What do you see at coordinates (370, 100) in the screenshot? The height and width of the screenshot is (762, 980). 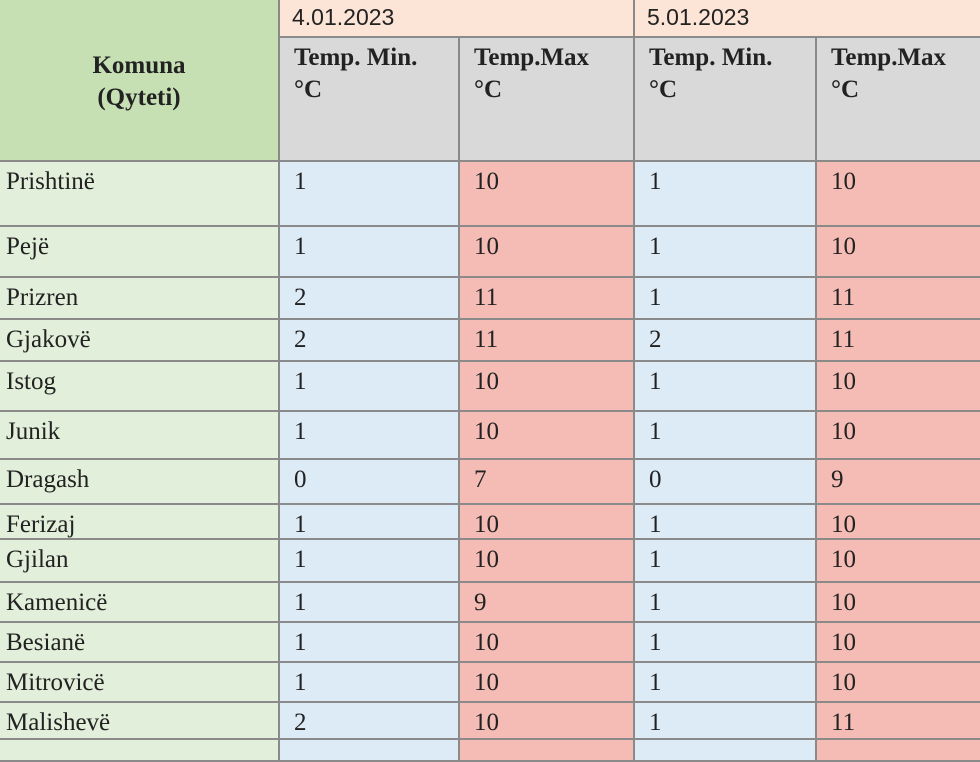 I see `column-header: Temp. Min. °C` at bounding box center [370, 100].